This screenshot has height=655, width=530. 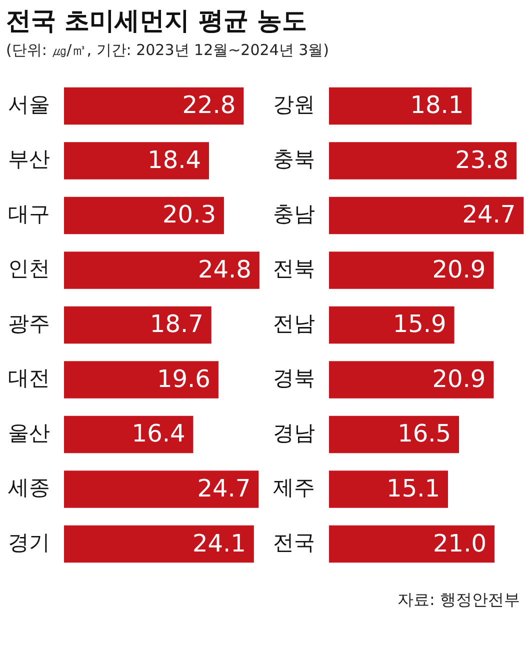 What do you see at coordinates (29, 488) in the screenshot?
I see `y-tick-label: 세종` at bounding box center [29, 488].